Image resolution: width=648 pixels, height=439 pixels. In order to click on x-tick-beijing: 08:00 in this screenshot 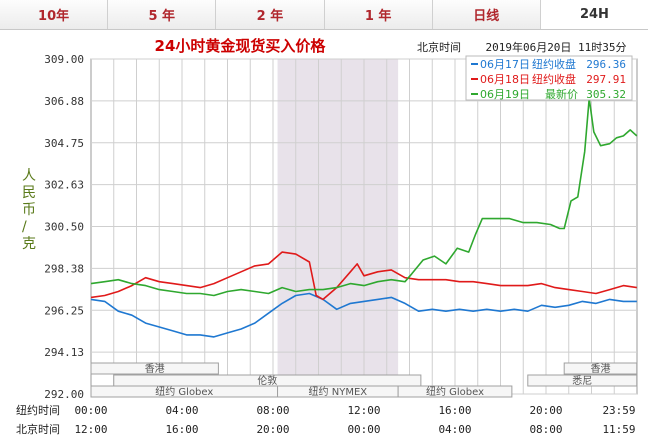, I will do `click(545, 429)`.